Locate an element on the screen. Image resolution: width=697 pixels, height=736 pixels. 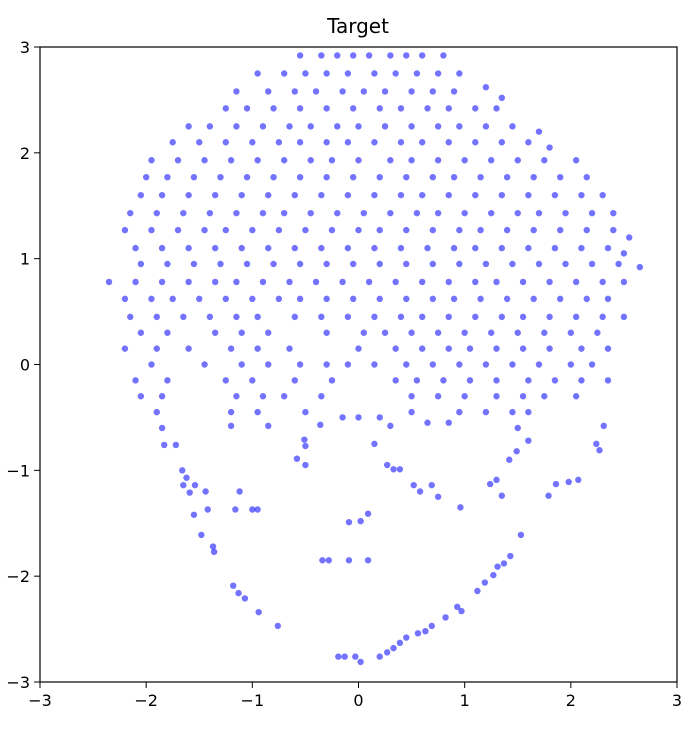
y-axis: −3 −2 −1 0 1 2 3 is located at coordinates (23, 365).